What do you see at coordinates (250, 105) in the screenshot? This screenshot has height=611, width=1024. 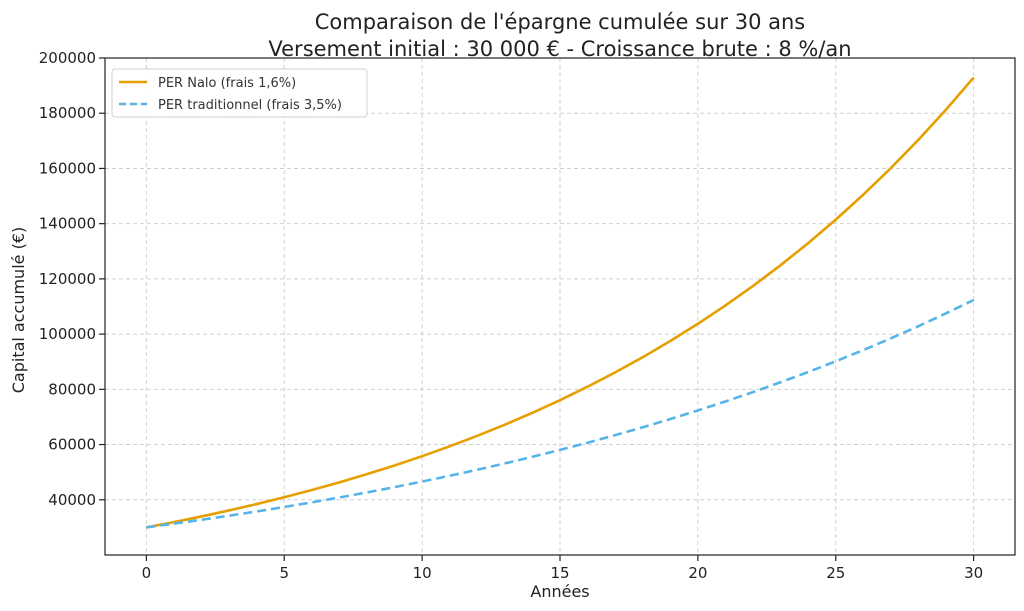 I see `legend-label-per-traditionnel: PER traditionnel (frais 3,5%)` at bounding box center [250, 105].